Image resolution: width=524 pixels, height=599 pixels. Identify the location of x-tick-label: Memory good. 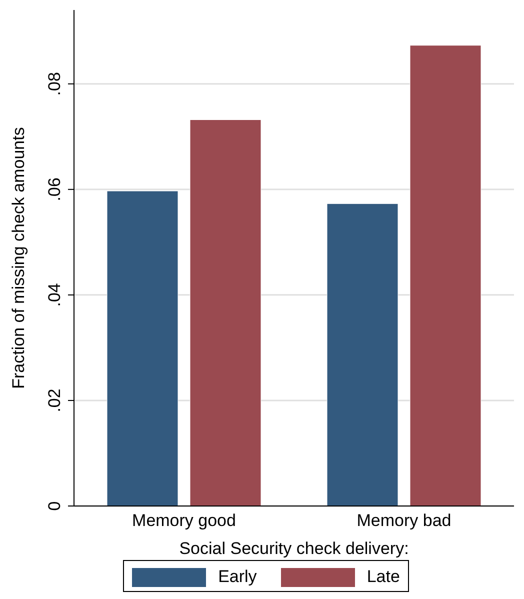
(184, 520).